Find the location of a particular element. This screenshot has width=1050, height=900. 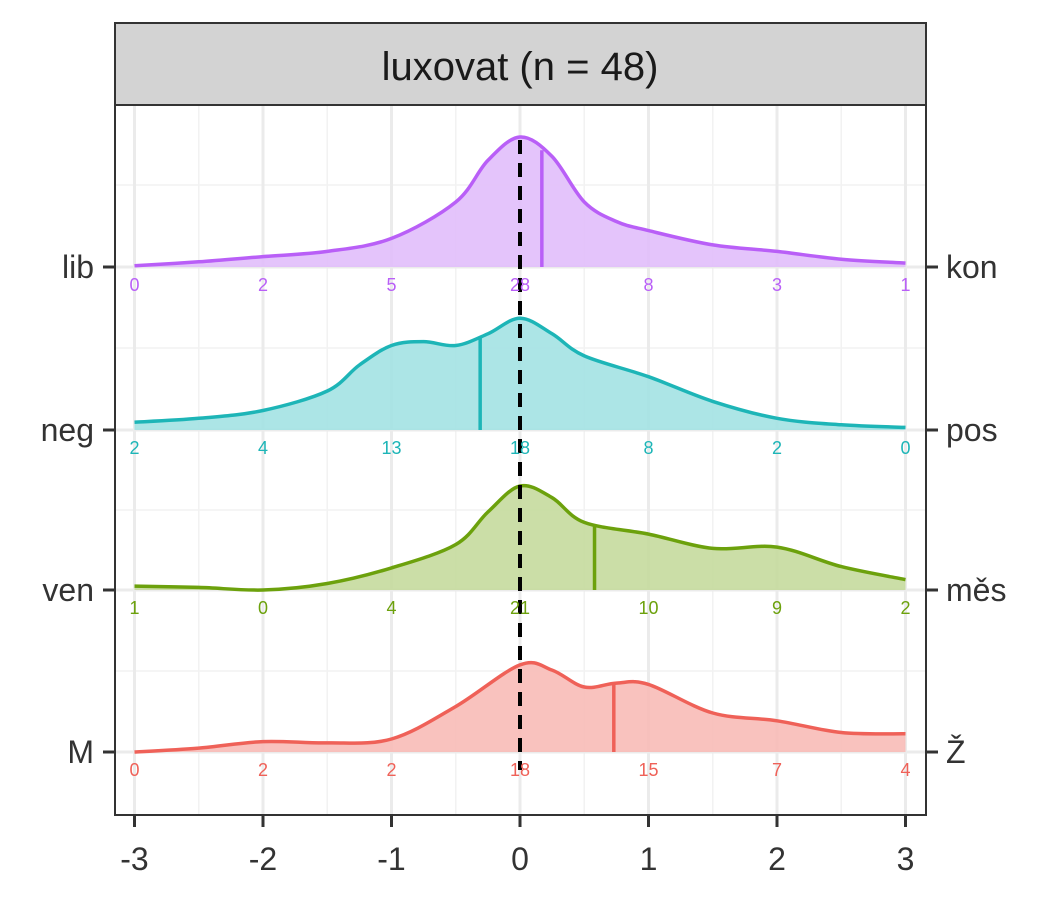

x-axis-tick-label: -2 is located at coordinates (263, 859).